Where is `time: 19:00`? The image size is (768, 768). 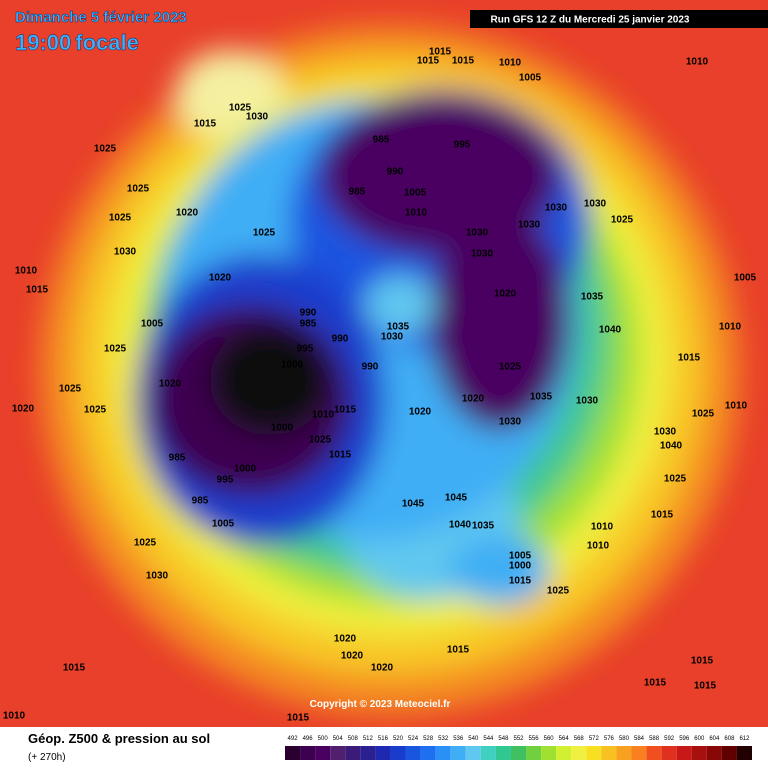
time: 19:00 is located at coordinates (43, 42).